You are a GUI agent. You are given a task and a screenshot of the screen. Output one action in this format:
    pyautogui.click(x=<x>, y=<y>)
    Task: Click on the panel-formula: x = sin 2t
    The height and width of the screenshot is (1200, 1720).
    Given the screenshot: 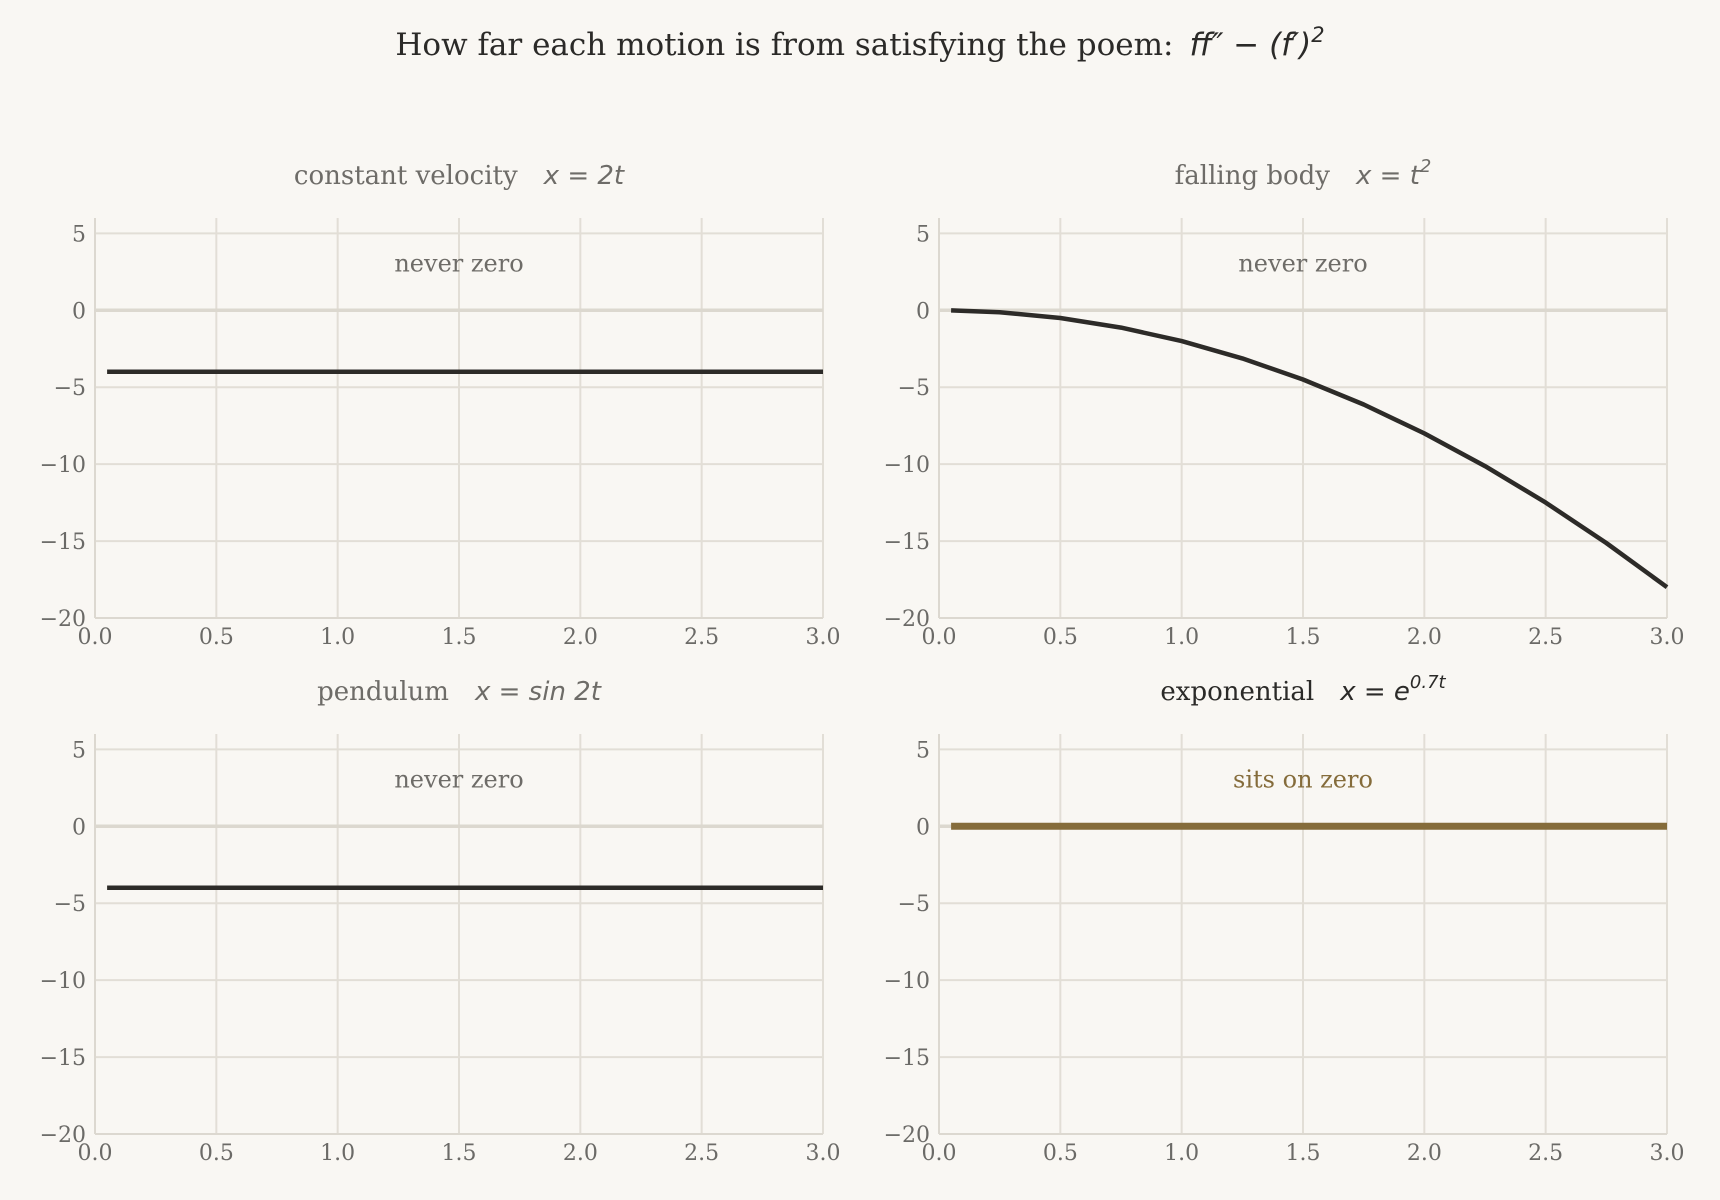 What is the action you would take?
    pyautogui.click(x=538, y=692)
    